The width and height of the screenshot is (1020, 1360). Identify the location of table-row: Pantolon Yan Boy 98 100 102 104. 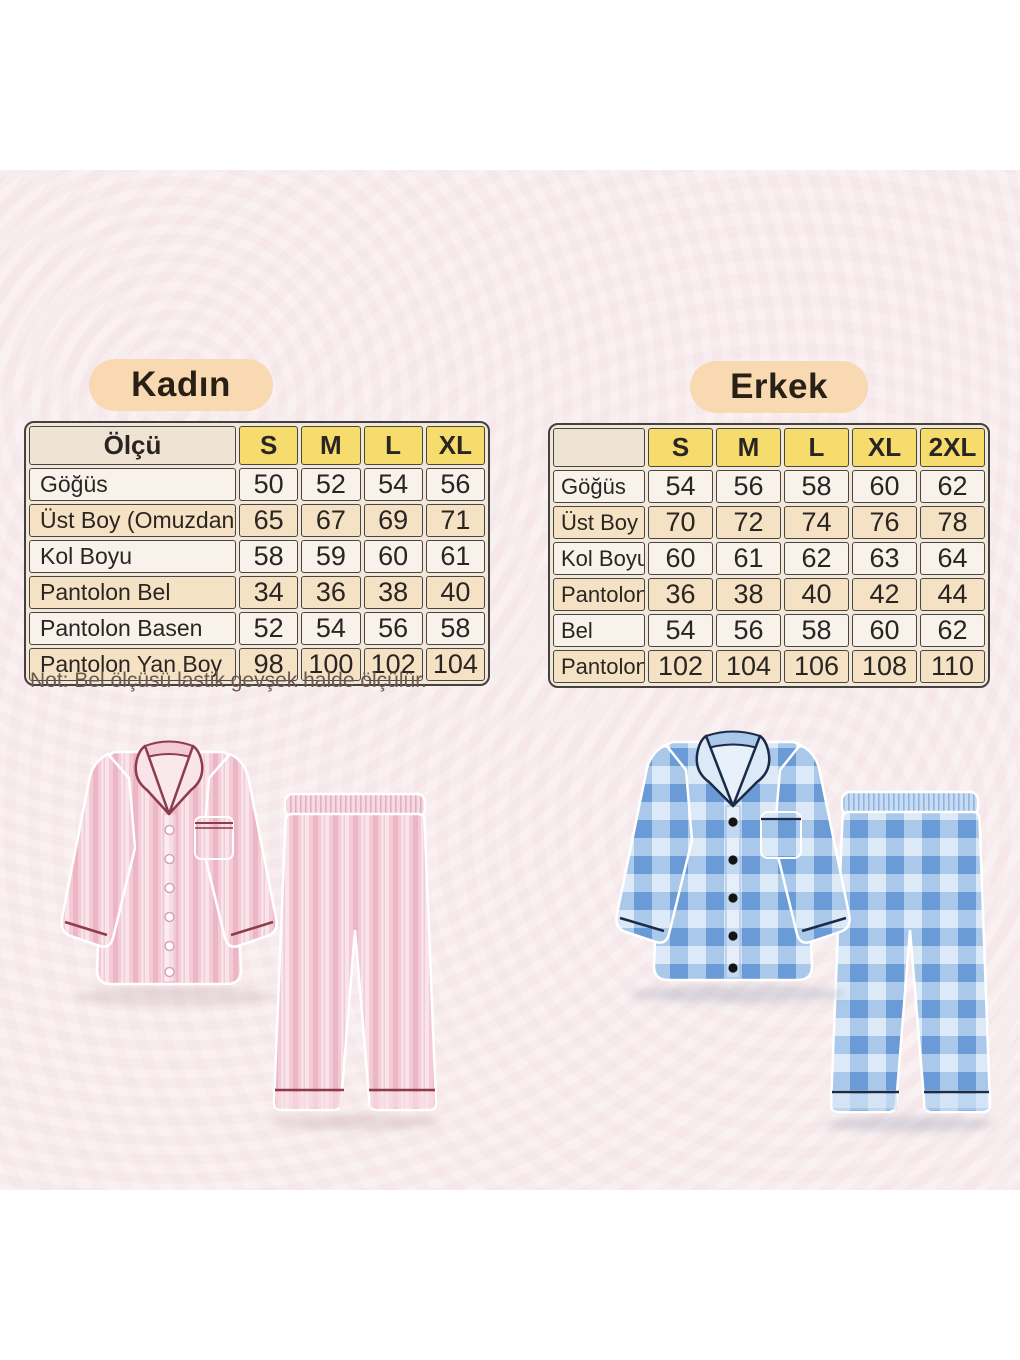
(257, 664).